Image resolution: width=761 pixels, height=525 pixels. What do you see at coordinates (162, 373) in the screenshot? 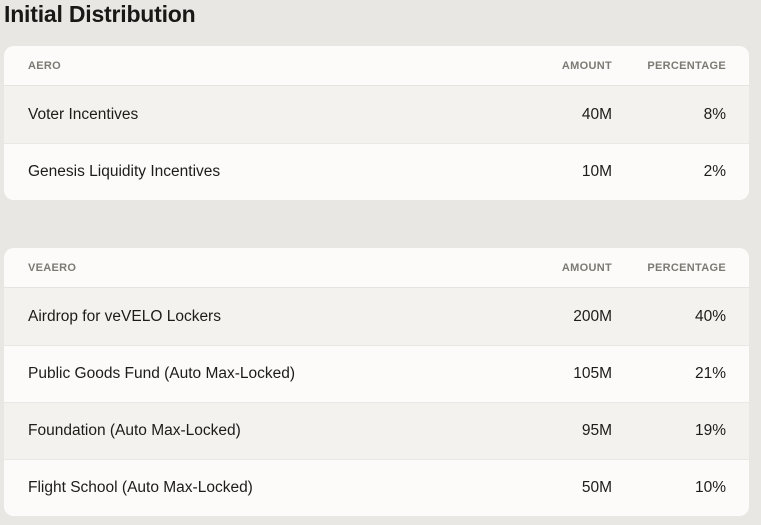
I see `row-name: Public Goods Fund (Auto Max-Locked)` at bounding box center [162, 373].